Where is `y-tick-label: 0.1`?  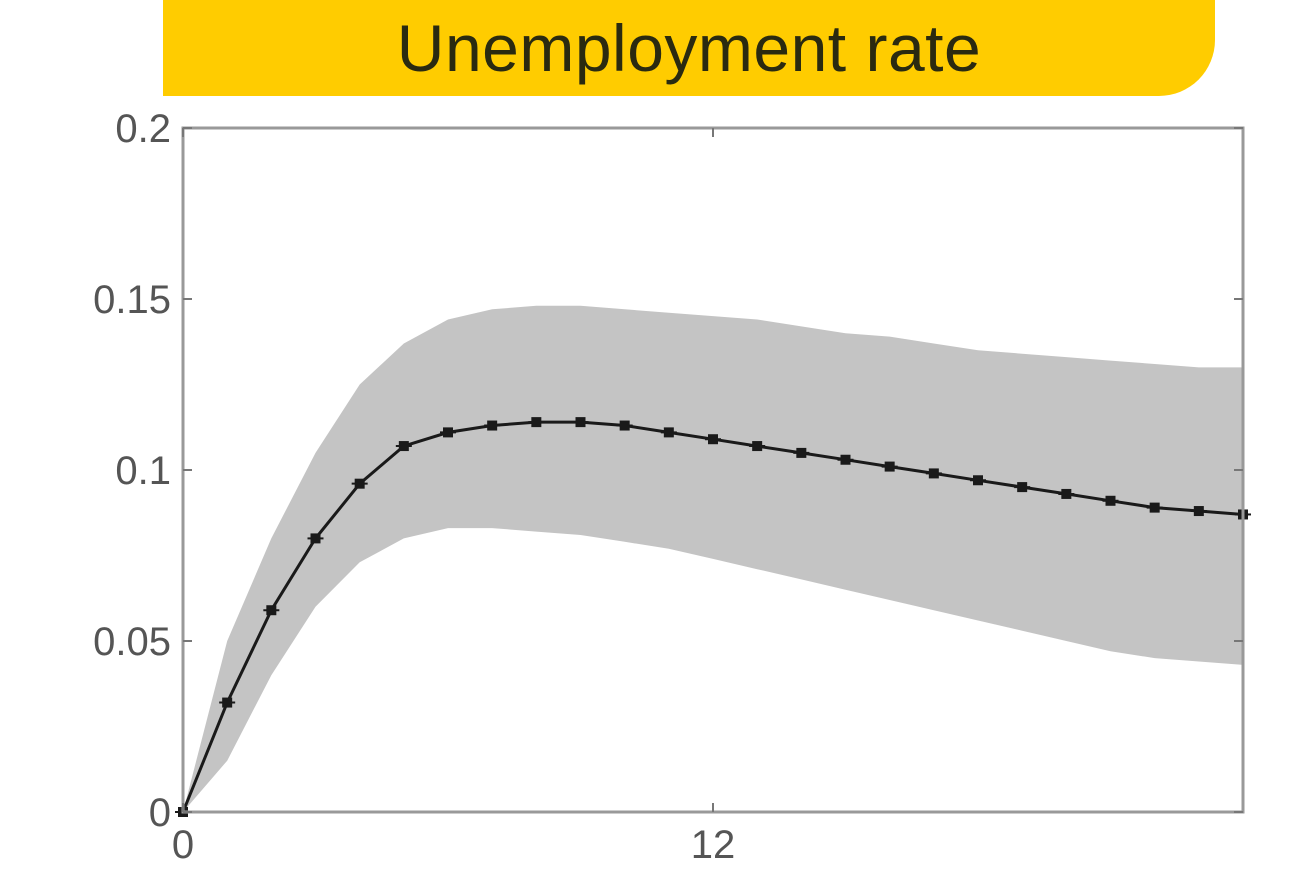
y-tick-label: 0.1 is located at coordinates (143, 471).